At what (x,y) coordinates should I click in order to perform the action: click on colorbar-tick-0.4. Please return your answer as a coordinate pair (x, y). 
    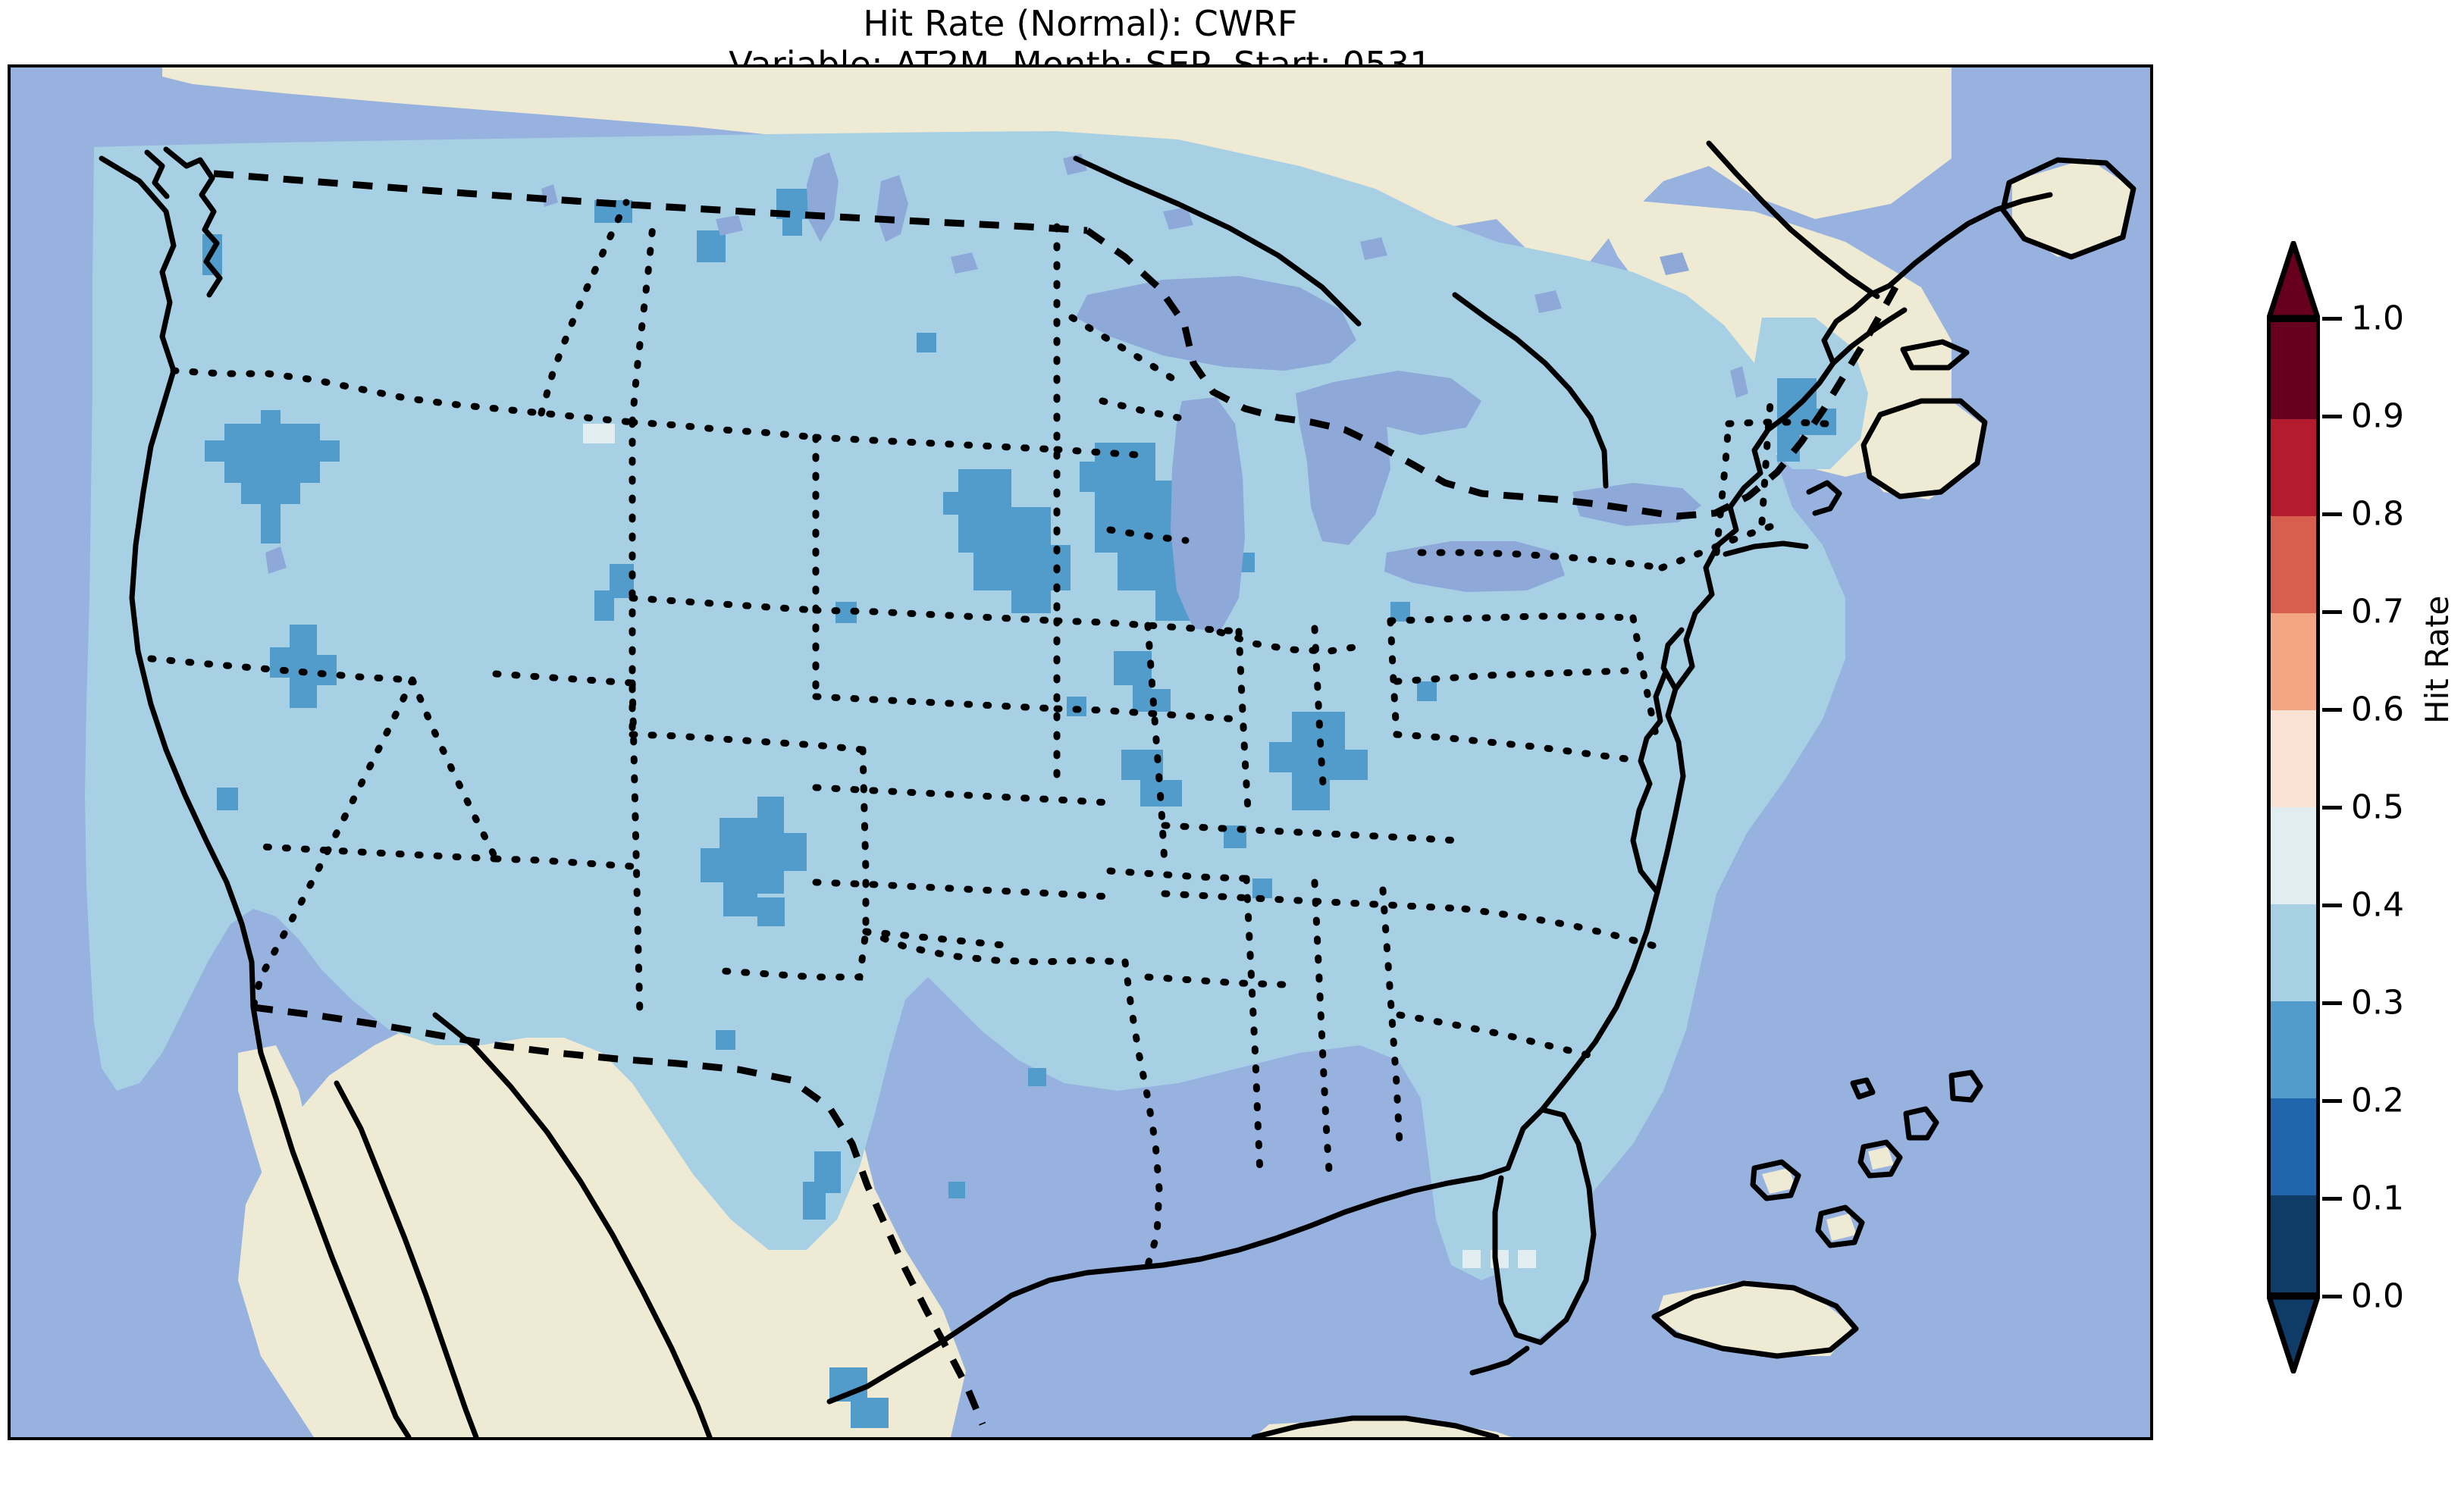
    Looking at the image, I should click on (2332, 905).